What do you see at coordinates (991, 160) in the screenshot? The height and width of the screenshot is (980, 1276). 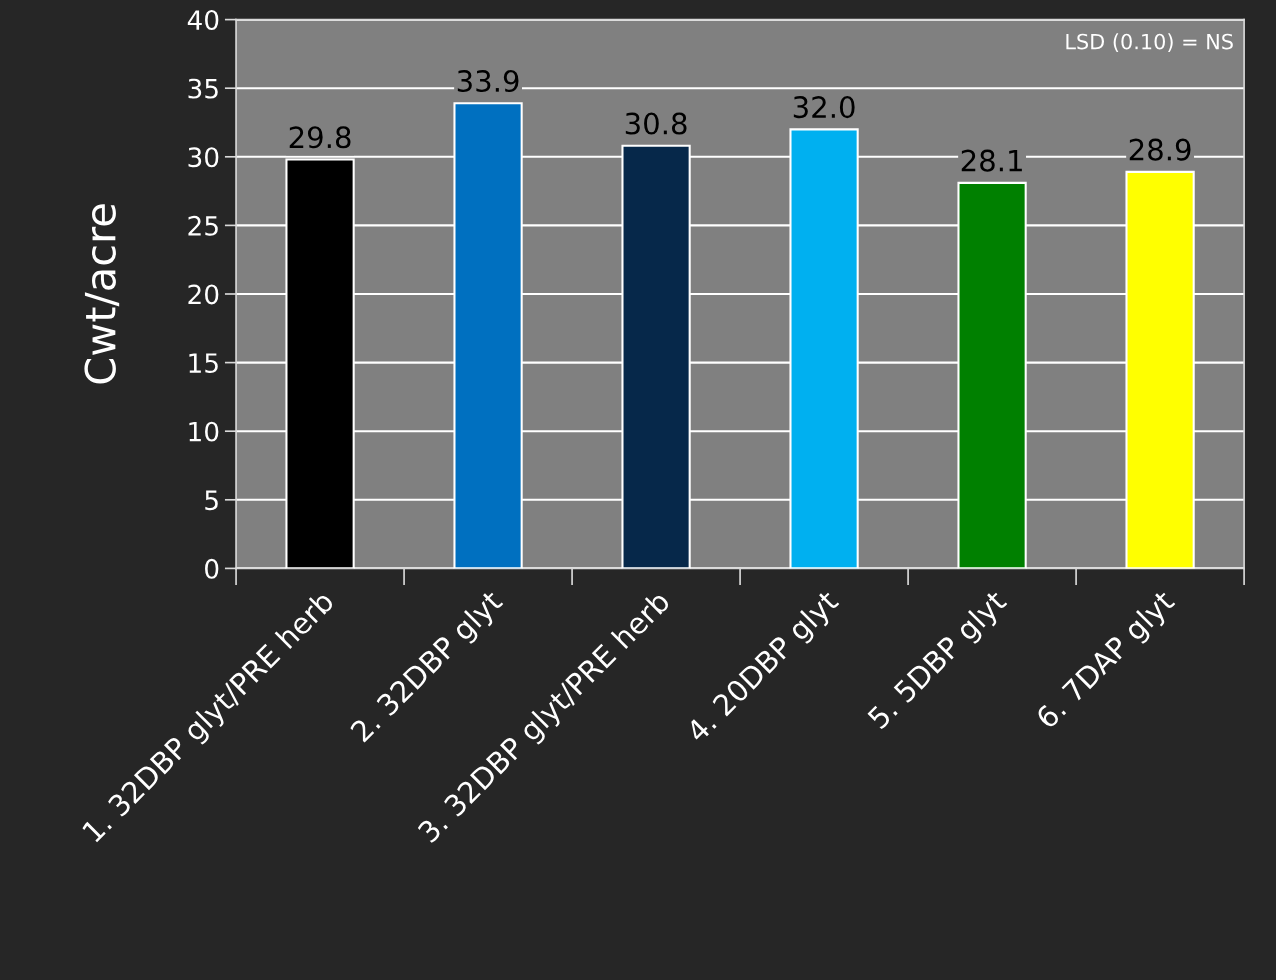 I see `data-label: 28.1` at bounding box center [991, 160].